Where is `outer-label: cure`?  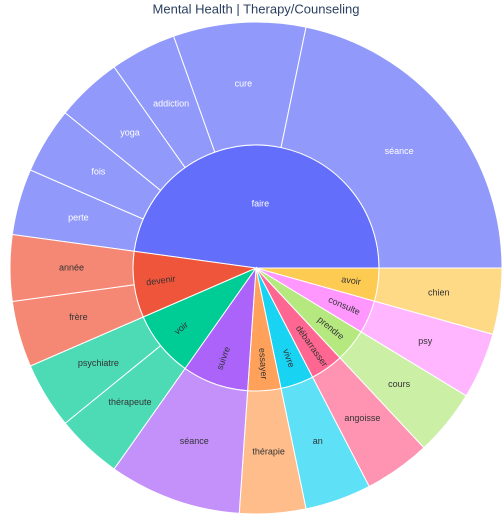 outer-label: cure is located at coordinates (244, 83).